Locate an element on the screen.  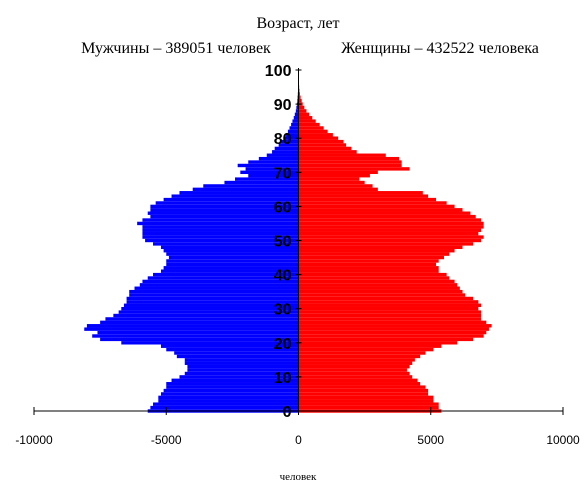
legend-female-label: Женщины – 432522 человека is located at coordinates (440, 48).